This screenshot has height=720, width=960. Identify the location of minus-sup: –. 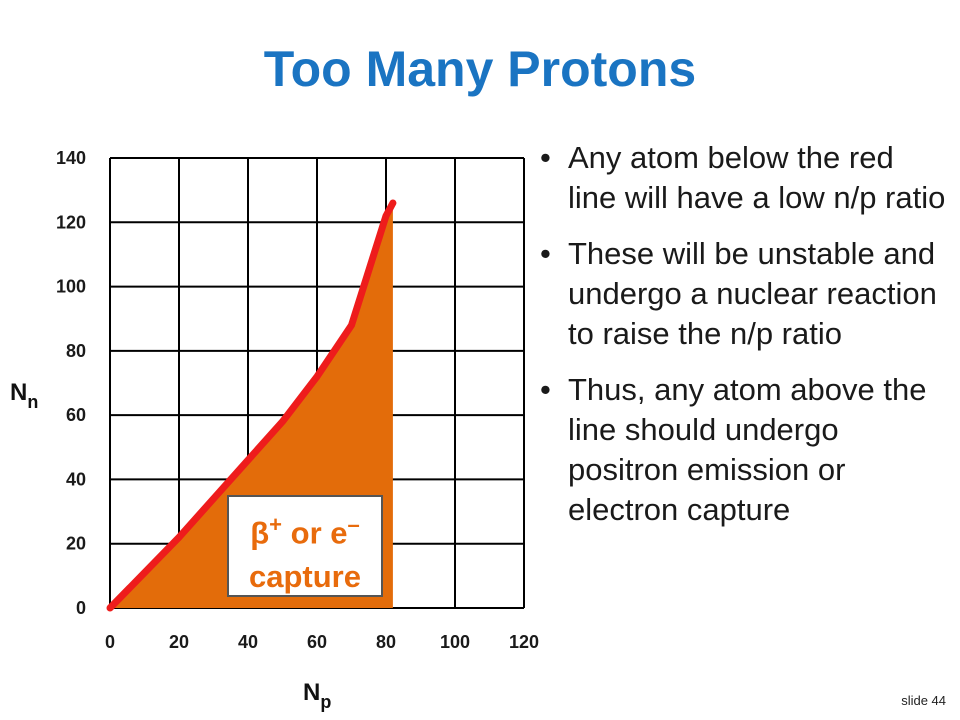
(353, 524).